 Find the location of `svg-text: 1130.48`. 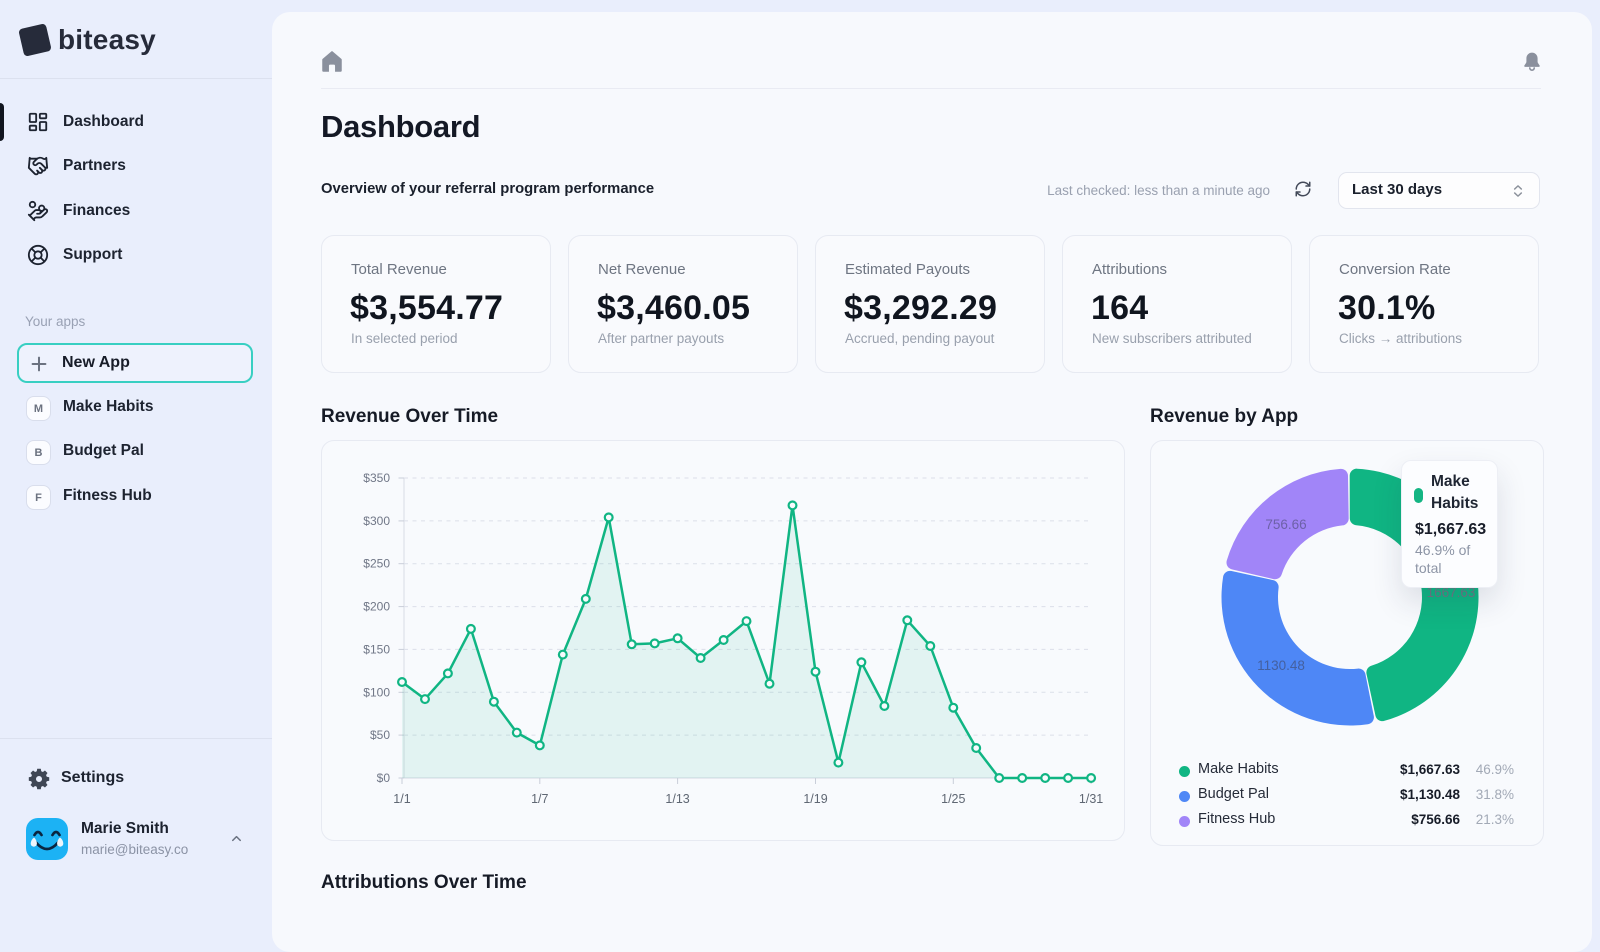

svg-text: 1130.48 is located at coordinates (1281, 665).